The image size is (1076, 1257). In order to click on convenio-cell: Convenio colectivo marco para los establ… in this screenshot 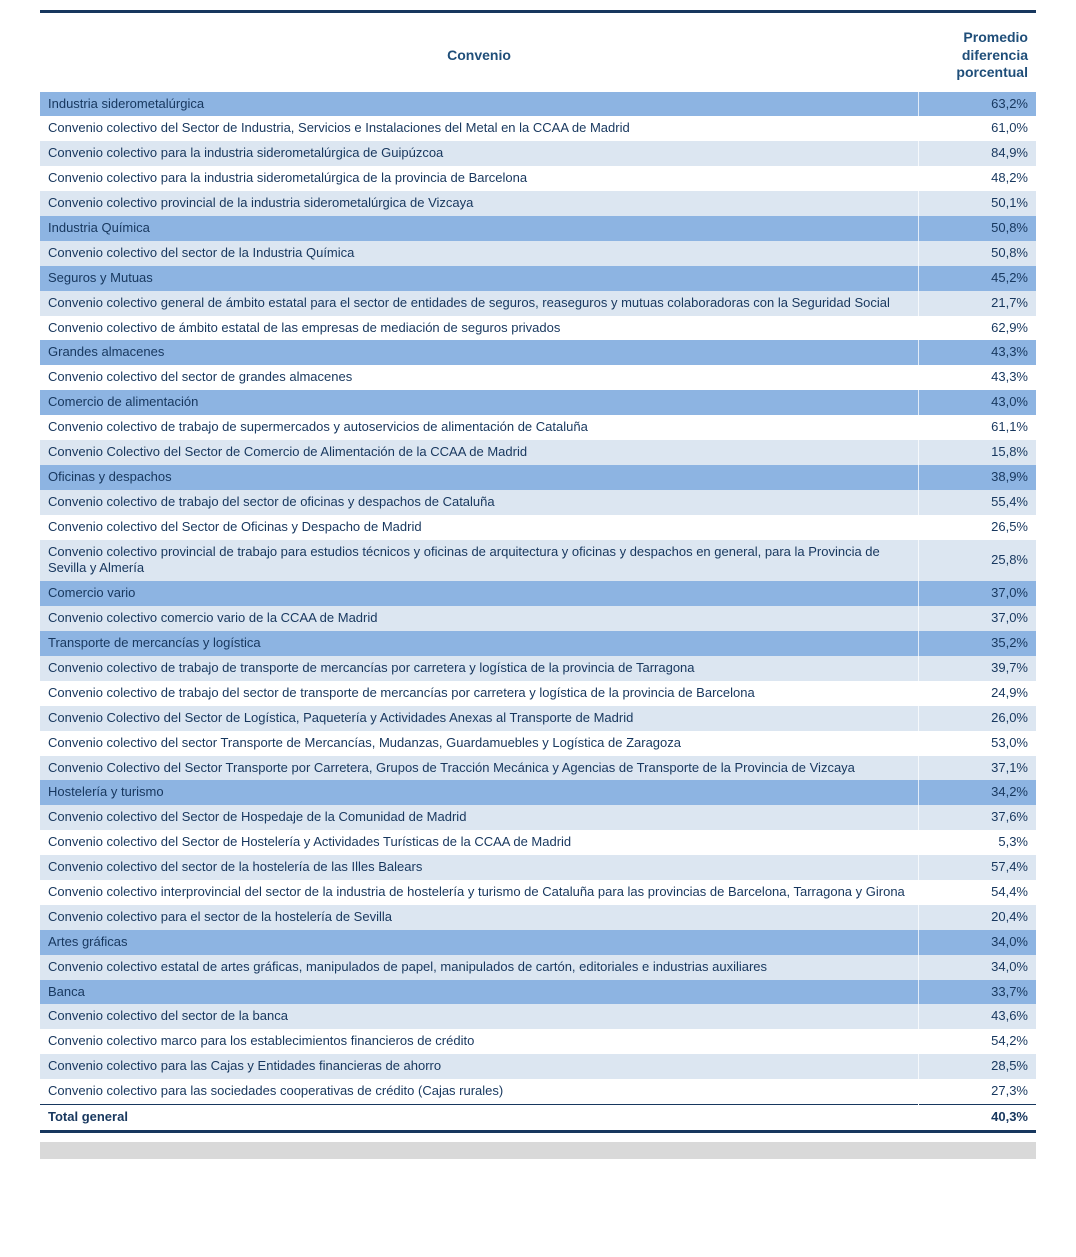, I will do `click(479, 1042)`.